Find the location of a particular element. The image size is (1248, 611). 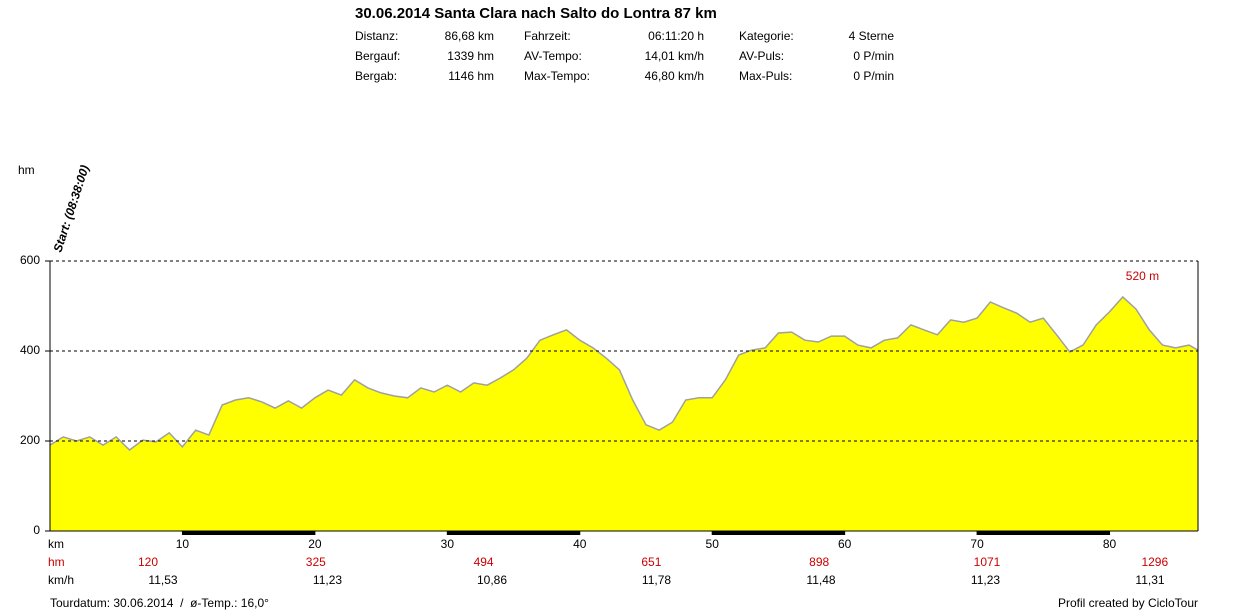

stat-value: 14,01 km/h is located at coordinates (674, 56).